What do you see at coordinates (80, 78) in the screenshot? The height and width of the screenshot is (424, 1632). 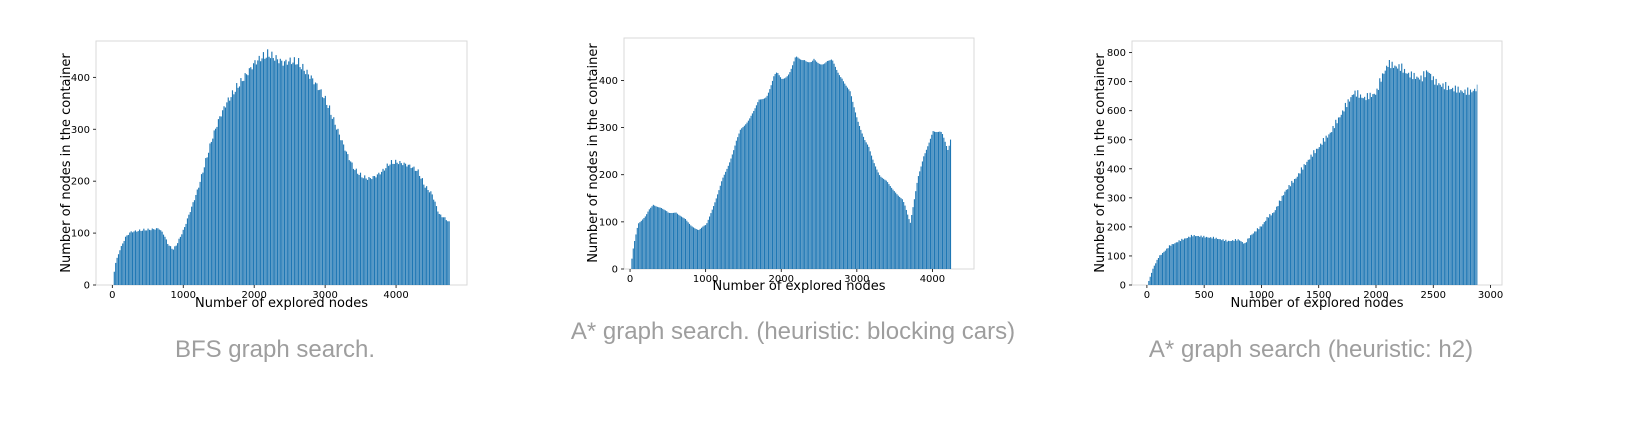 I see `y-tick-label: 400` at bounding box center [80, 78].